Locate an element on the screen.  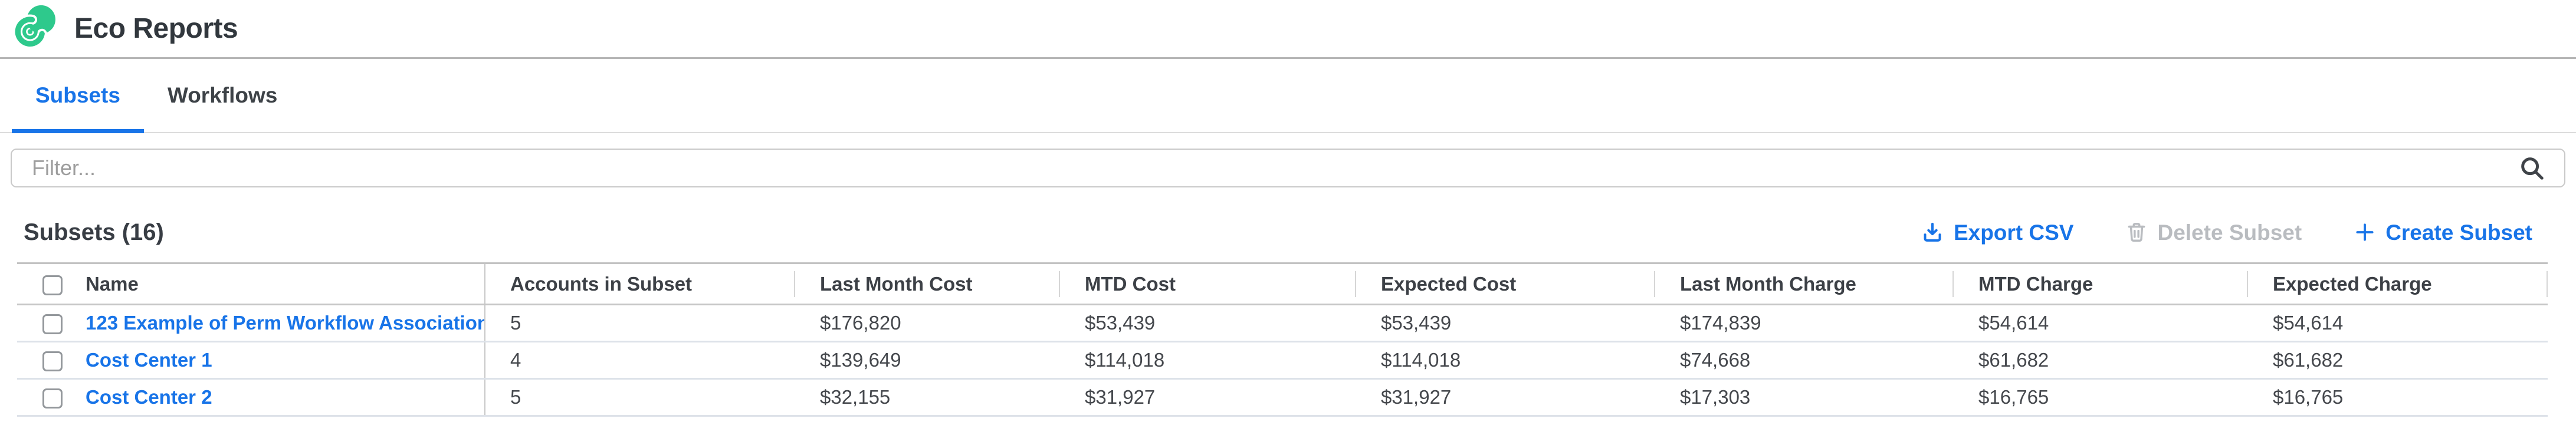
create-subset-button: Create Subset is located at coordinates (2443, 232).